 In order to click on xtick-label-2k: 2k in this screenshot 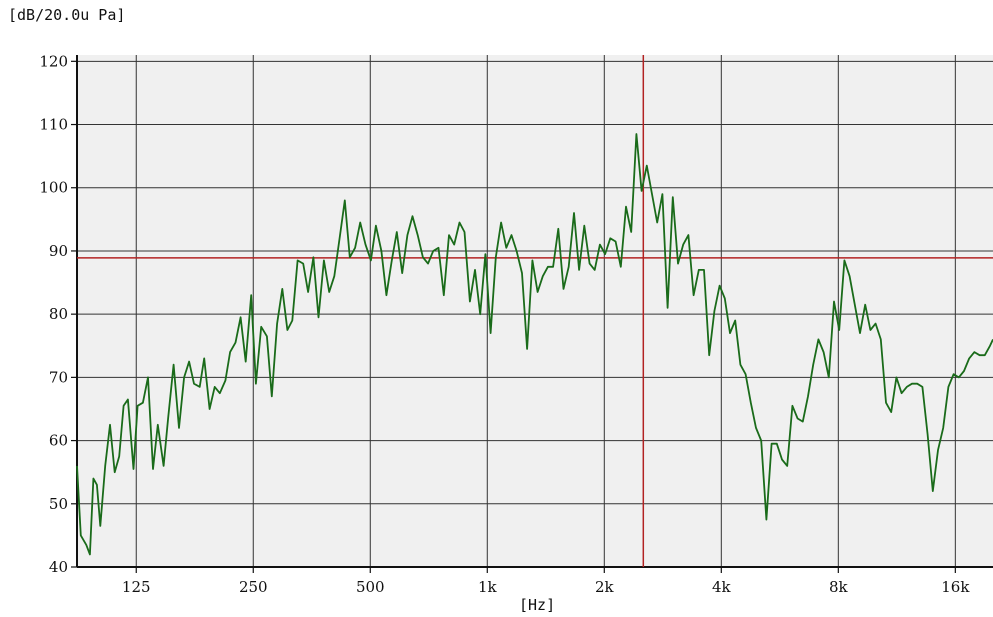, I will do `click(605, 587)`.